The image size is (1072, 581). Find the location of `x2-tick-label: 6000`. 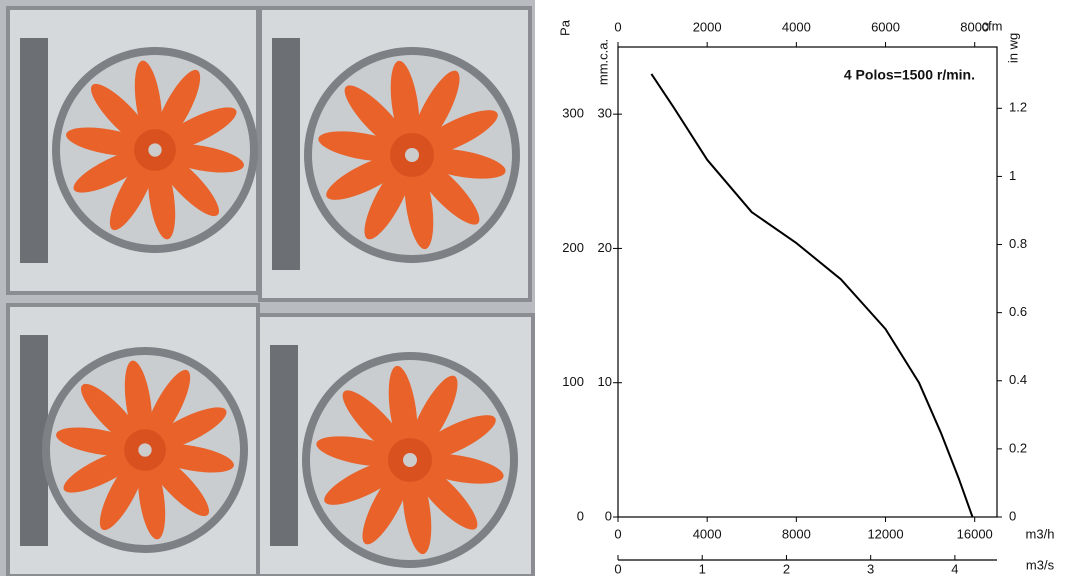

x2-tick-label: 6000 is located at coordinates (885, 26).